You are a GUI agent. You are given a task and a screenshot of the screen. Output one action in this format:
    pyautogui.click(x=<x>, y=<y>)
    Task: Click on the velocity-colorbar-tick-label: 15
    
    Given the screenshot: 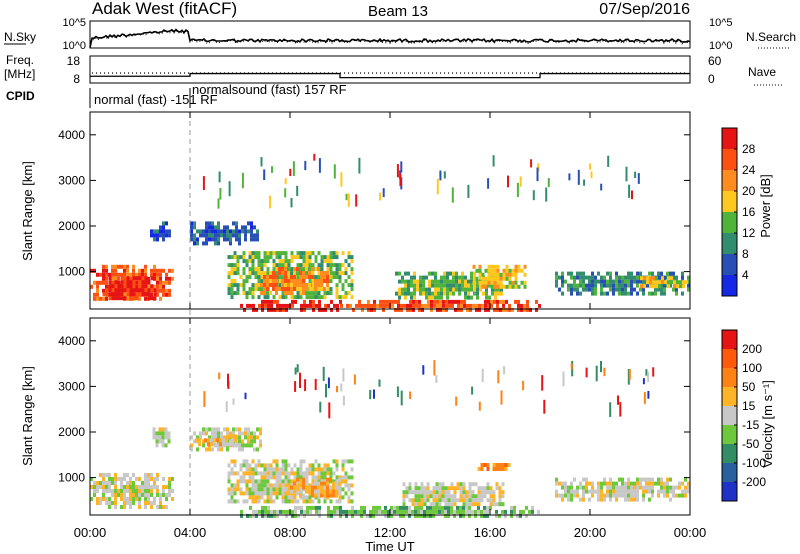 What is the action you would take?
    pyautogui.click(x=749, y=406)
    